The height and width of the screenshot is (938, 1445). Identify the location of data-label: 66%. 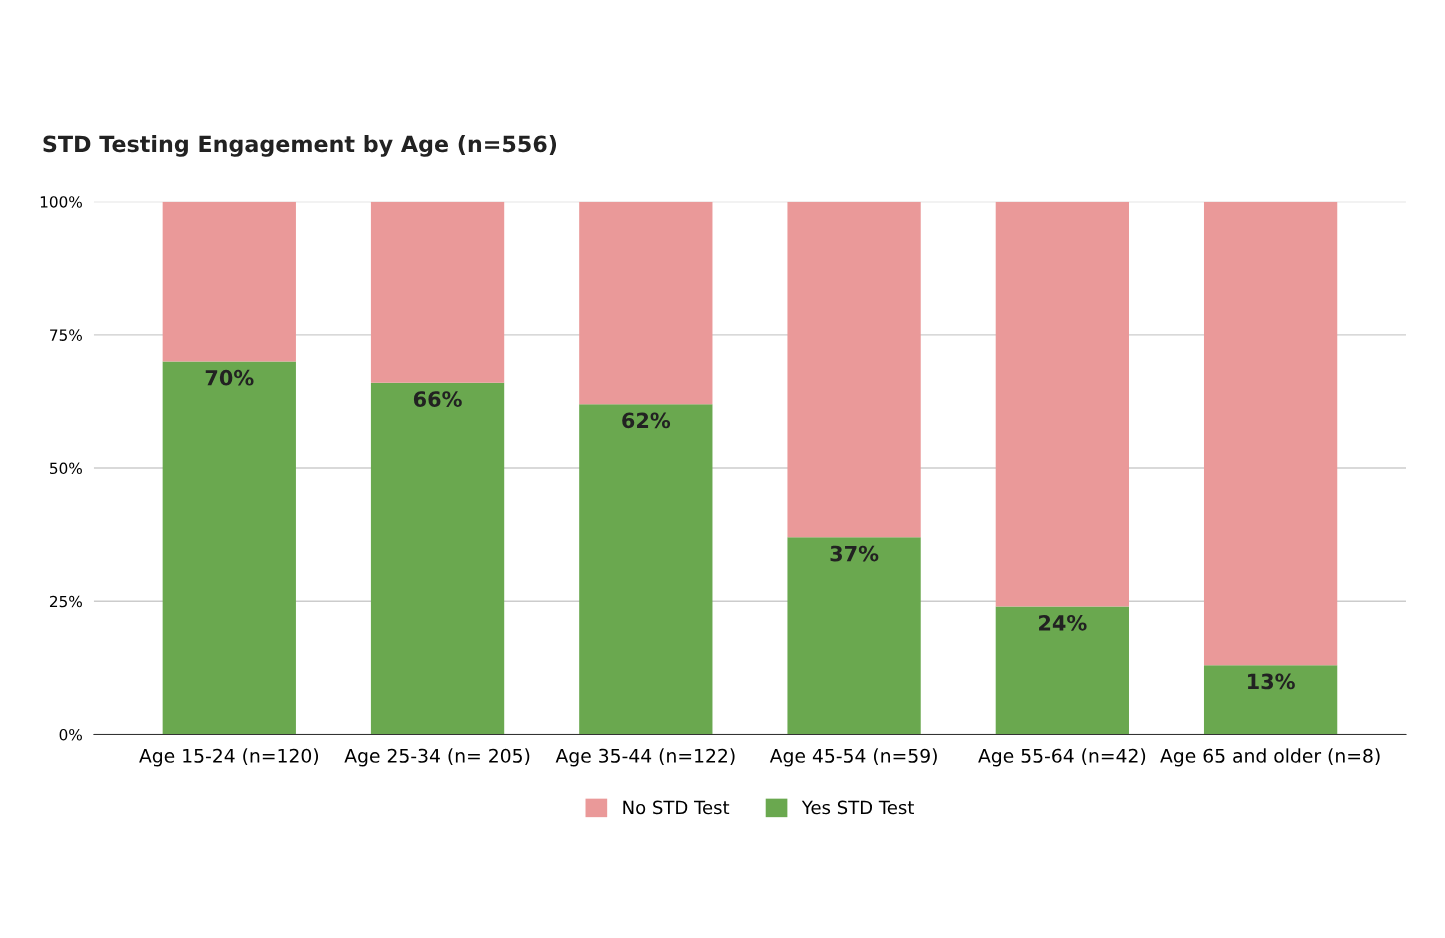
(437, 399).